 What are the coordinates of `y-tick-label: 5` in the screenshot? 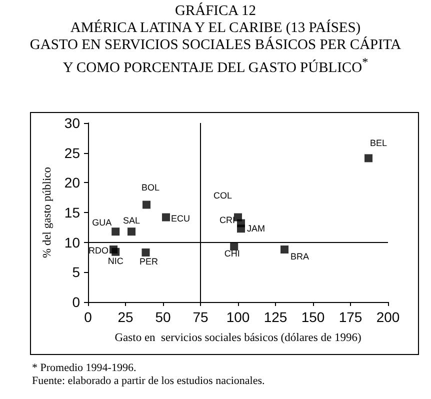 It's located at (76, 272).